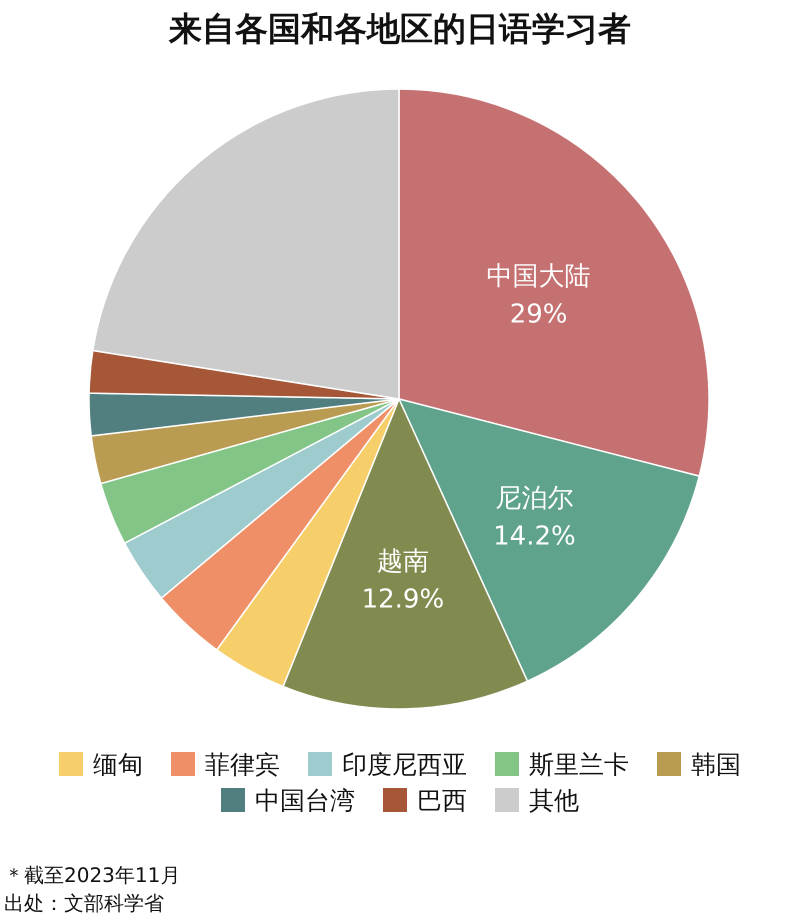 This screenshot has height=924, width=800. What do you see at coordinates (404, 764) in the screenshot?
I see `legend-label: 印度尼西亚` at bounding box center [404, 764].